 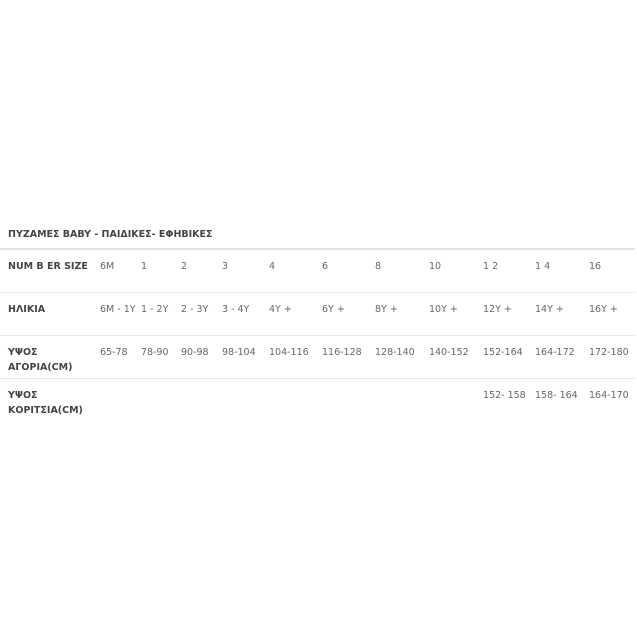 I want to click on table-cell: 90-98, so click(x=201, y=357).